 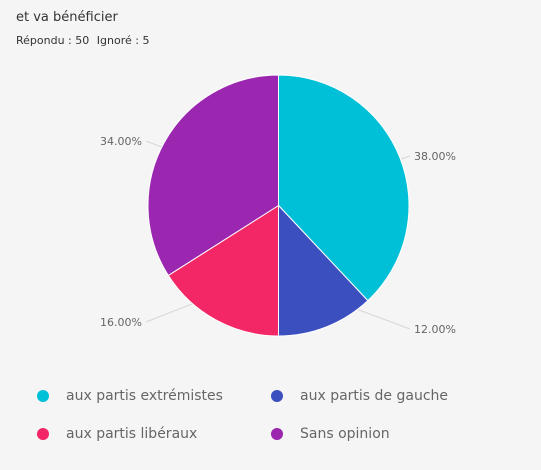 I want to click on legend-label: aux partis extrémistes, so click(x=144, y=396).